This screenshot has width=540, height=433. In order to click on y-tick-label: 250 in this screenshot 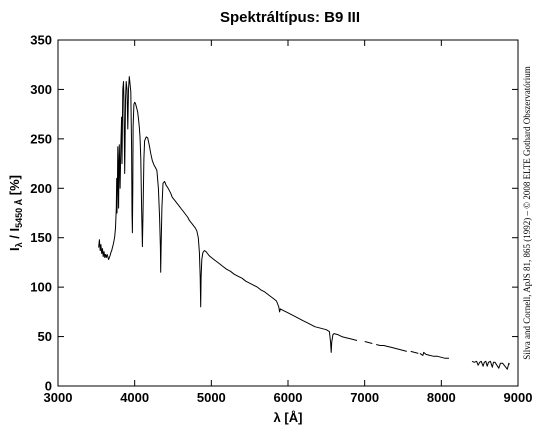, I will do `click(41, 138)`.